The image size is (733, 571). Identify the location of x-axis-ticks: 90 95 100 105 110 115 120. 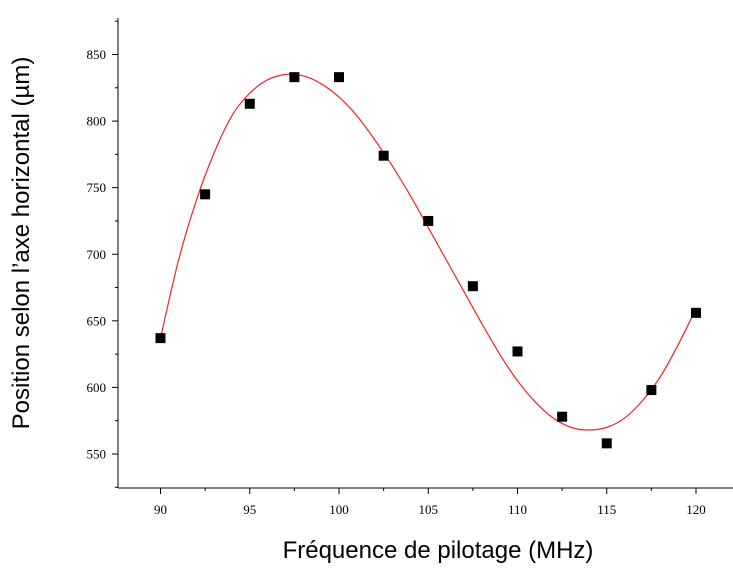
(430, 502).